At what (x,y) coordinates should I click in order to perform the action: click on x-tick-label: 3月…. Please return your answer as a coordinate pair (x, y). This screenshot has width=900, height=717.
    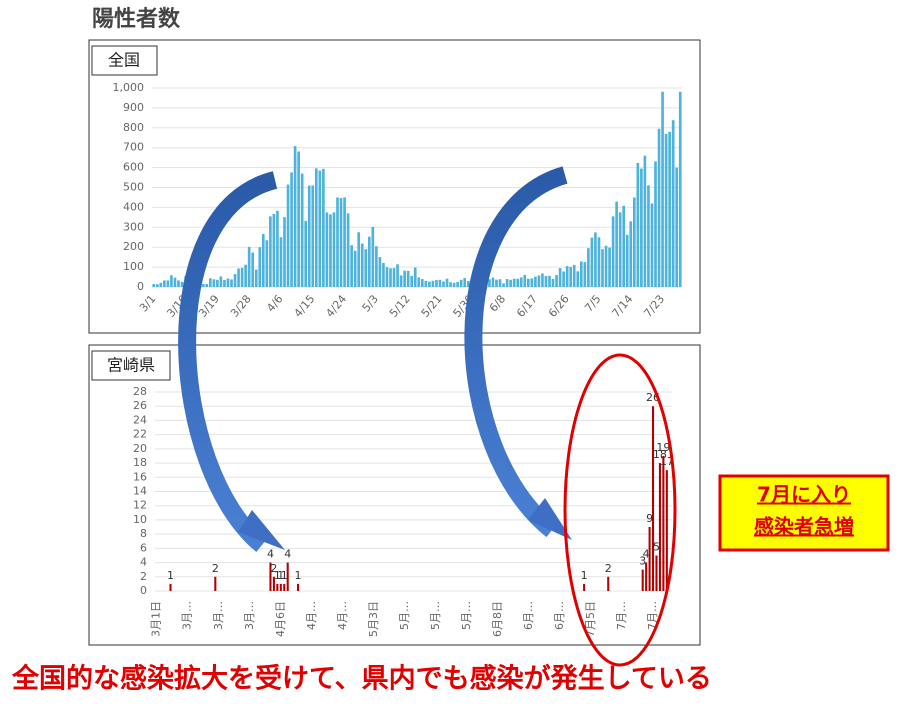
    Looking at the image, I should click on (187, 615).